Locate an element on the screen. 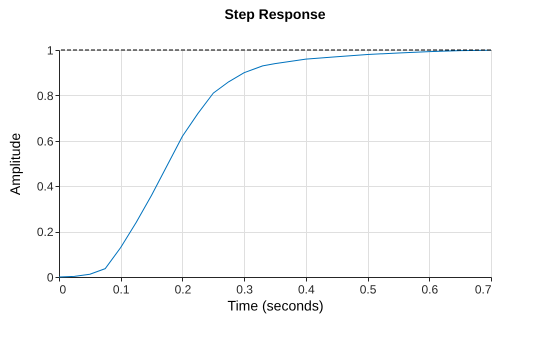 Image resolution: width=560 pixels, height=337 pixels. chart-title: Step Response is located at coordinates (275, 14).